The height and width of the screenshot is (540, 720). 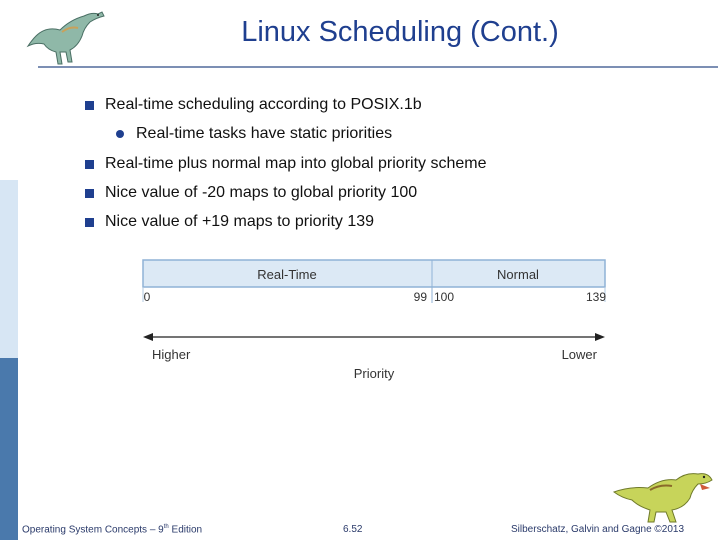 I want to click on tick-label-99: 99, so click(x=421, y=297).